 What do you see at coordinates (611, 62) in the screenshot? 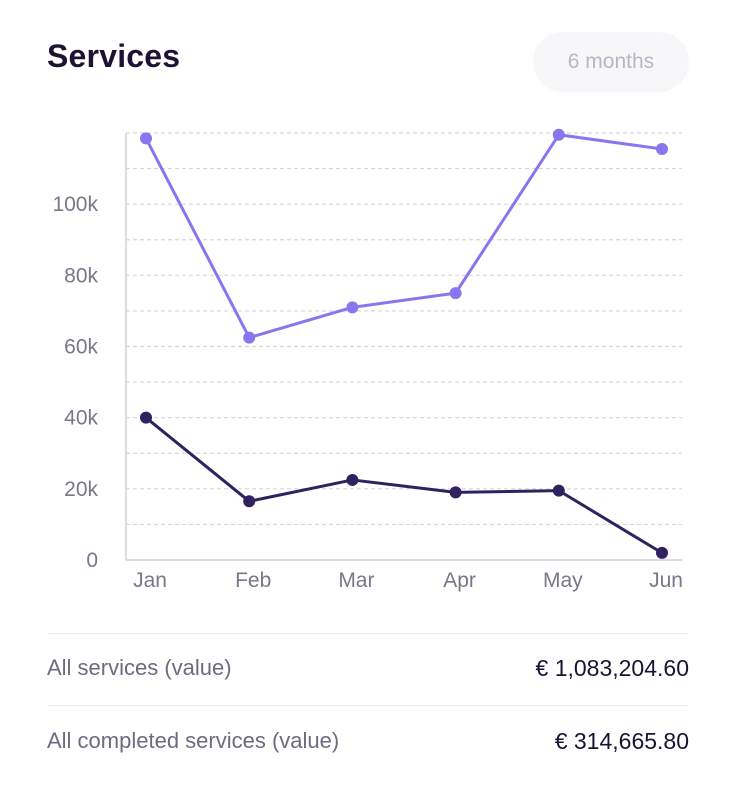
I see `period-selector-button: 6 months` at bounding box center [611, 62].